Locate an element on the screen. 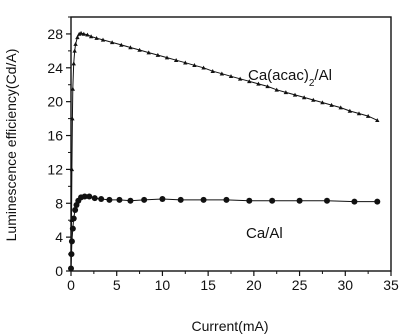  x-axis-ticks: 0 5 10 15 20 25 30 35 is located at coordinates (233, 282).